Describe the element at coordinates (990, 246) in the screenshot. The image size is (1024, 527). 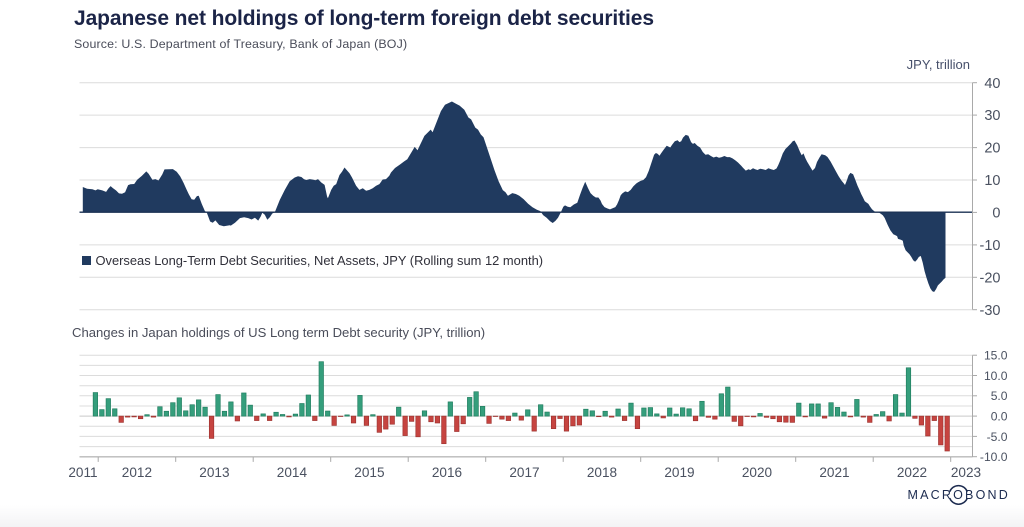
I see `svg-text: -10` at that location.